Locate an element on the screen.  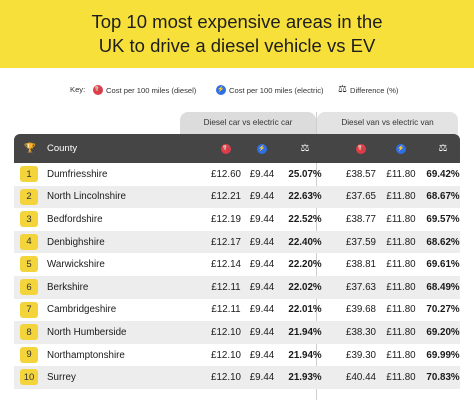
key-item-electric: ⚡ Cost per 100 miles (electric) is located at coordinates (270, 90).